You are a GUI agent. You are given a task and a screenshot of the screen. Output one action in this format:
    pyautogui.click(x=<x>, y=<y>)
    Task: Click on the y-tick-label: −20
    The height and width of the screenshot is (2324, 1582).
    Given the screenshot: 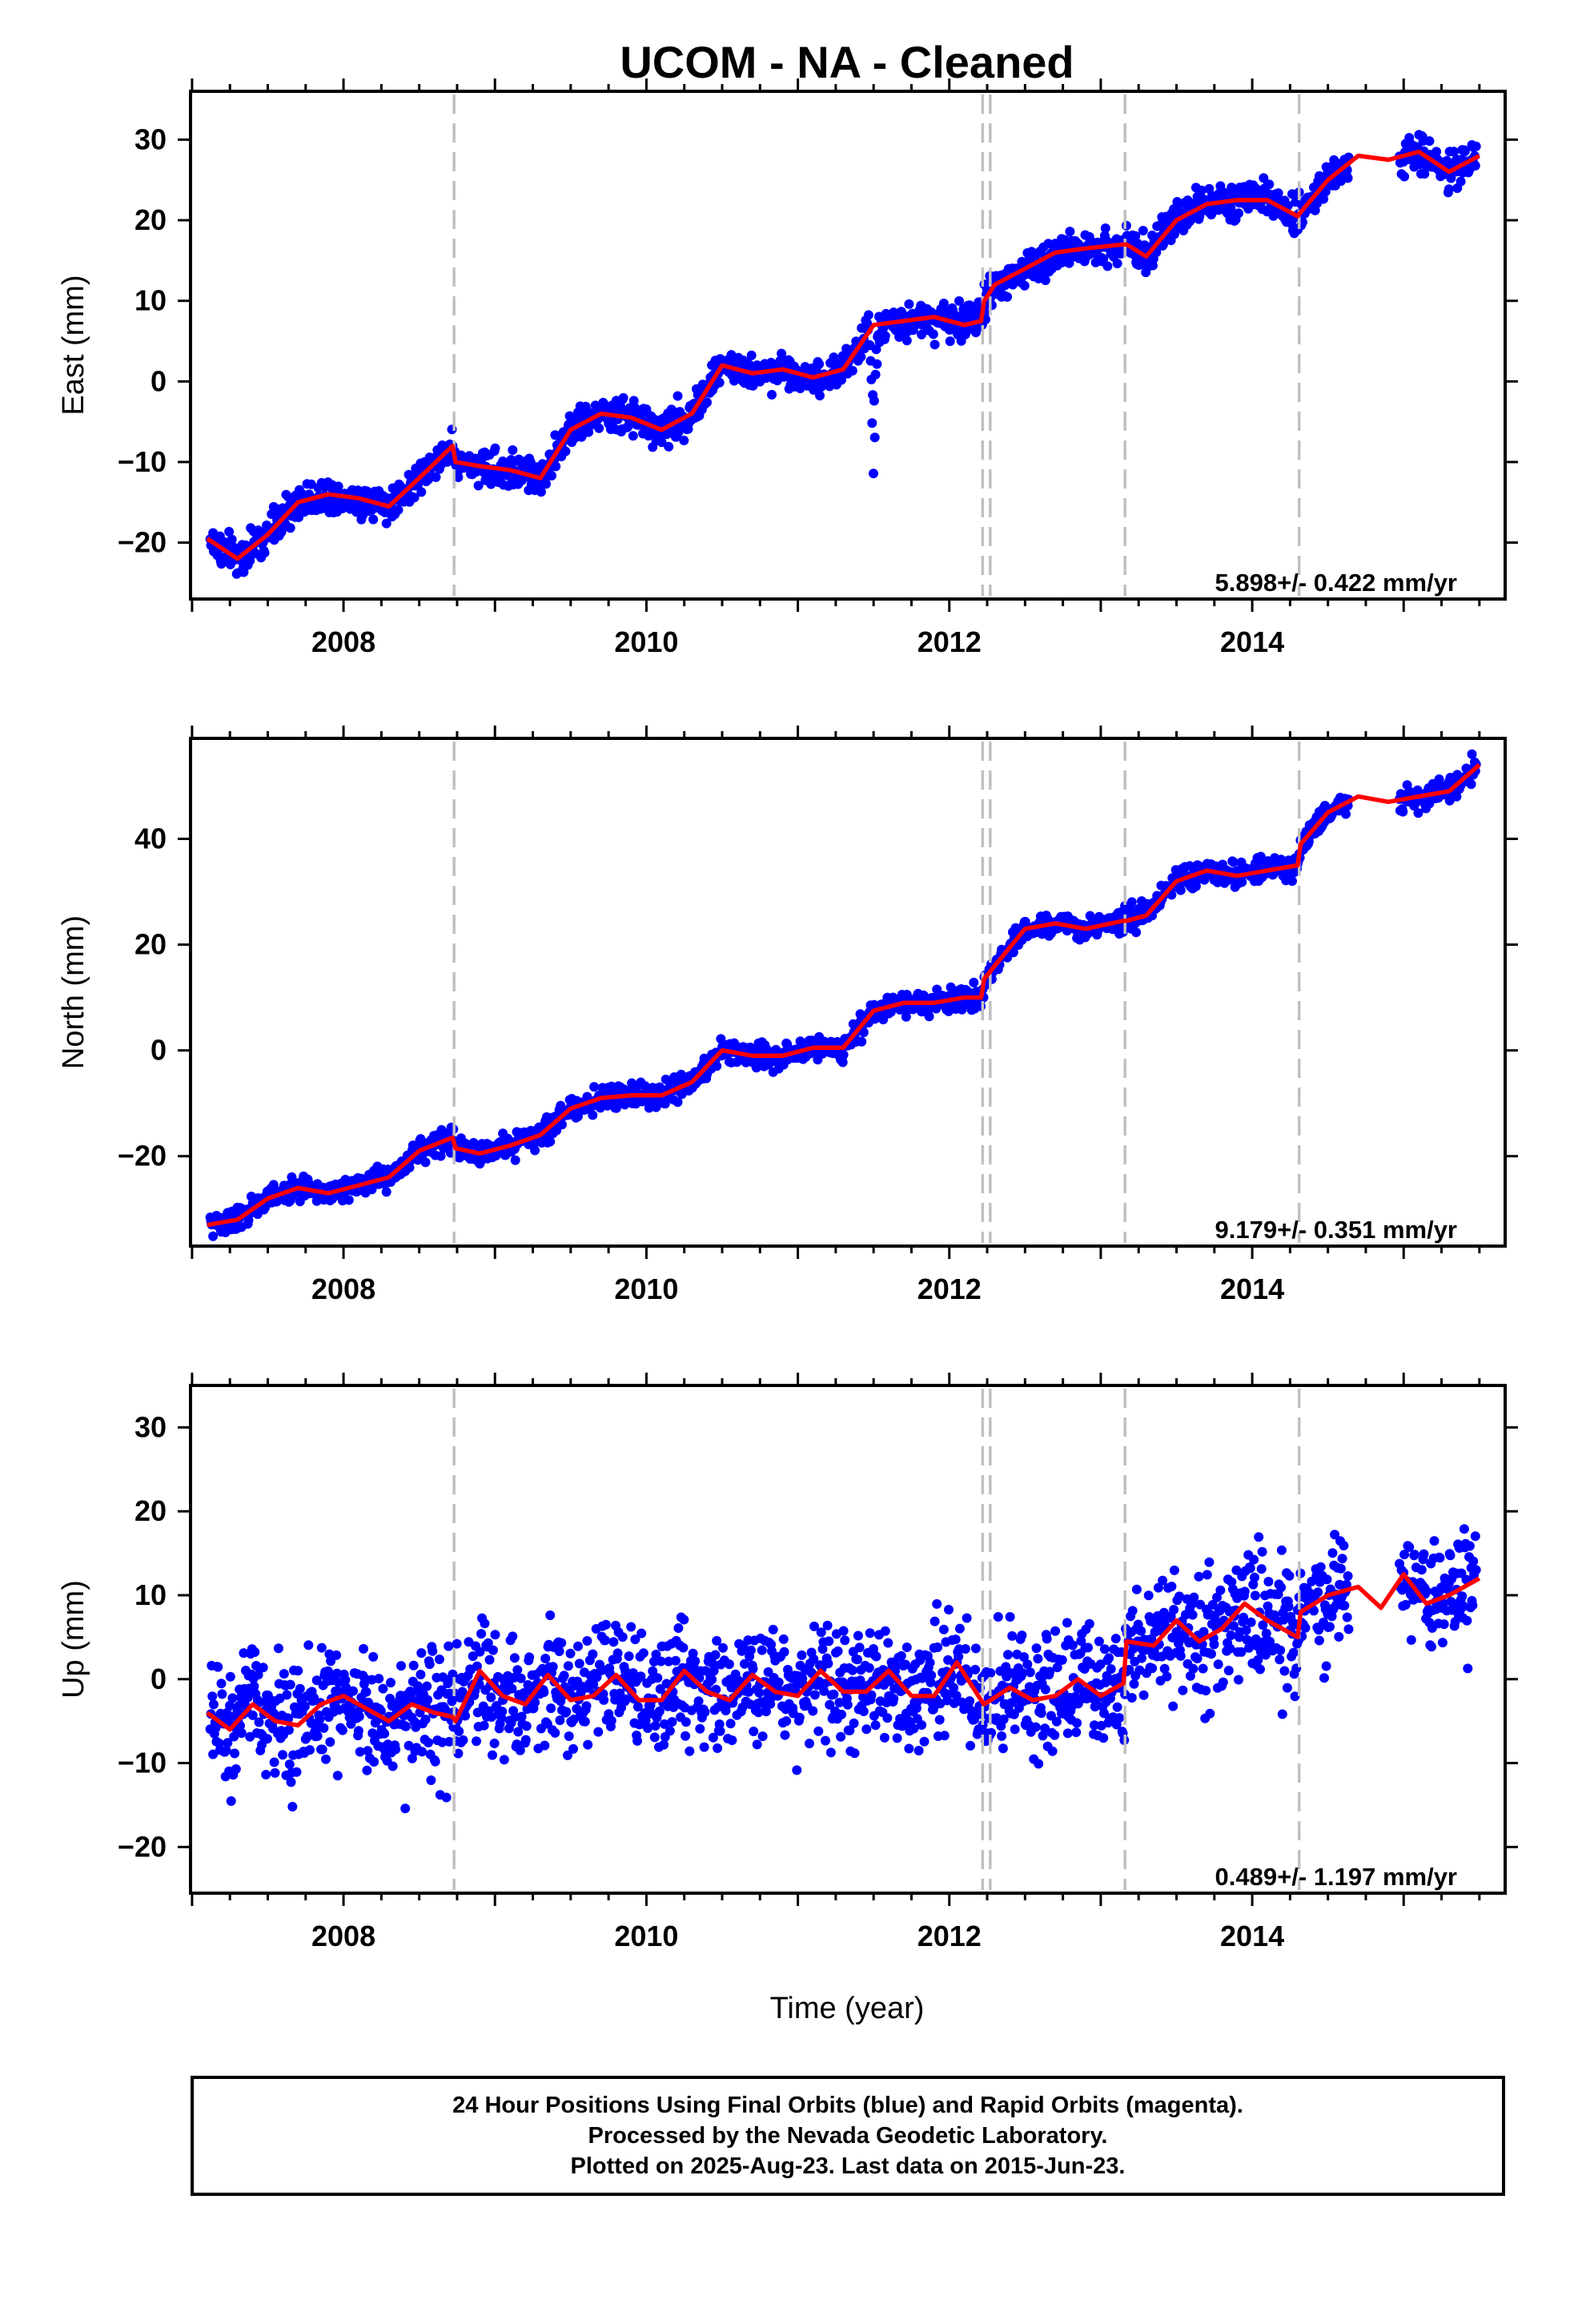 What is the action you would take?
    pyautogui.click(x=142, y=1156)
    